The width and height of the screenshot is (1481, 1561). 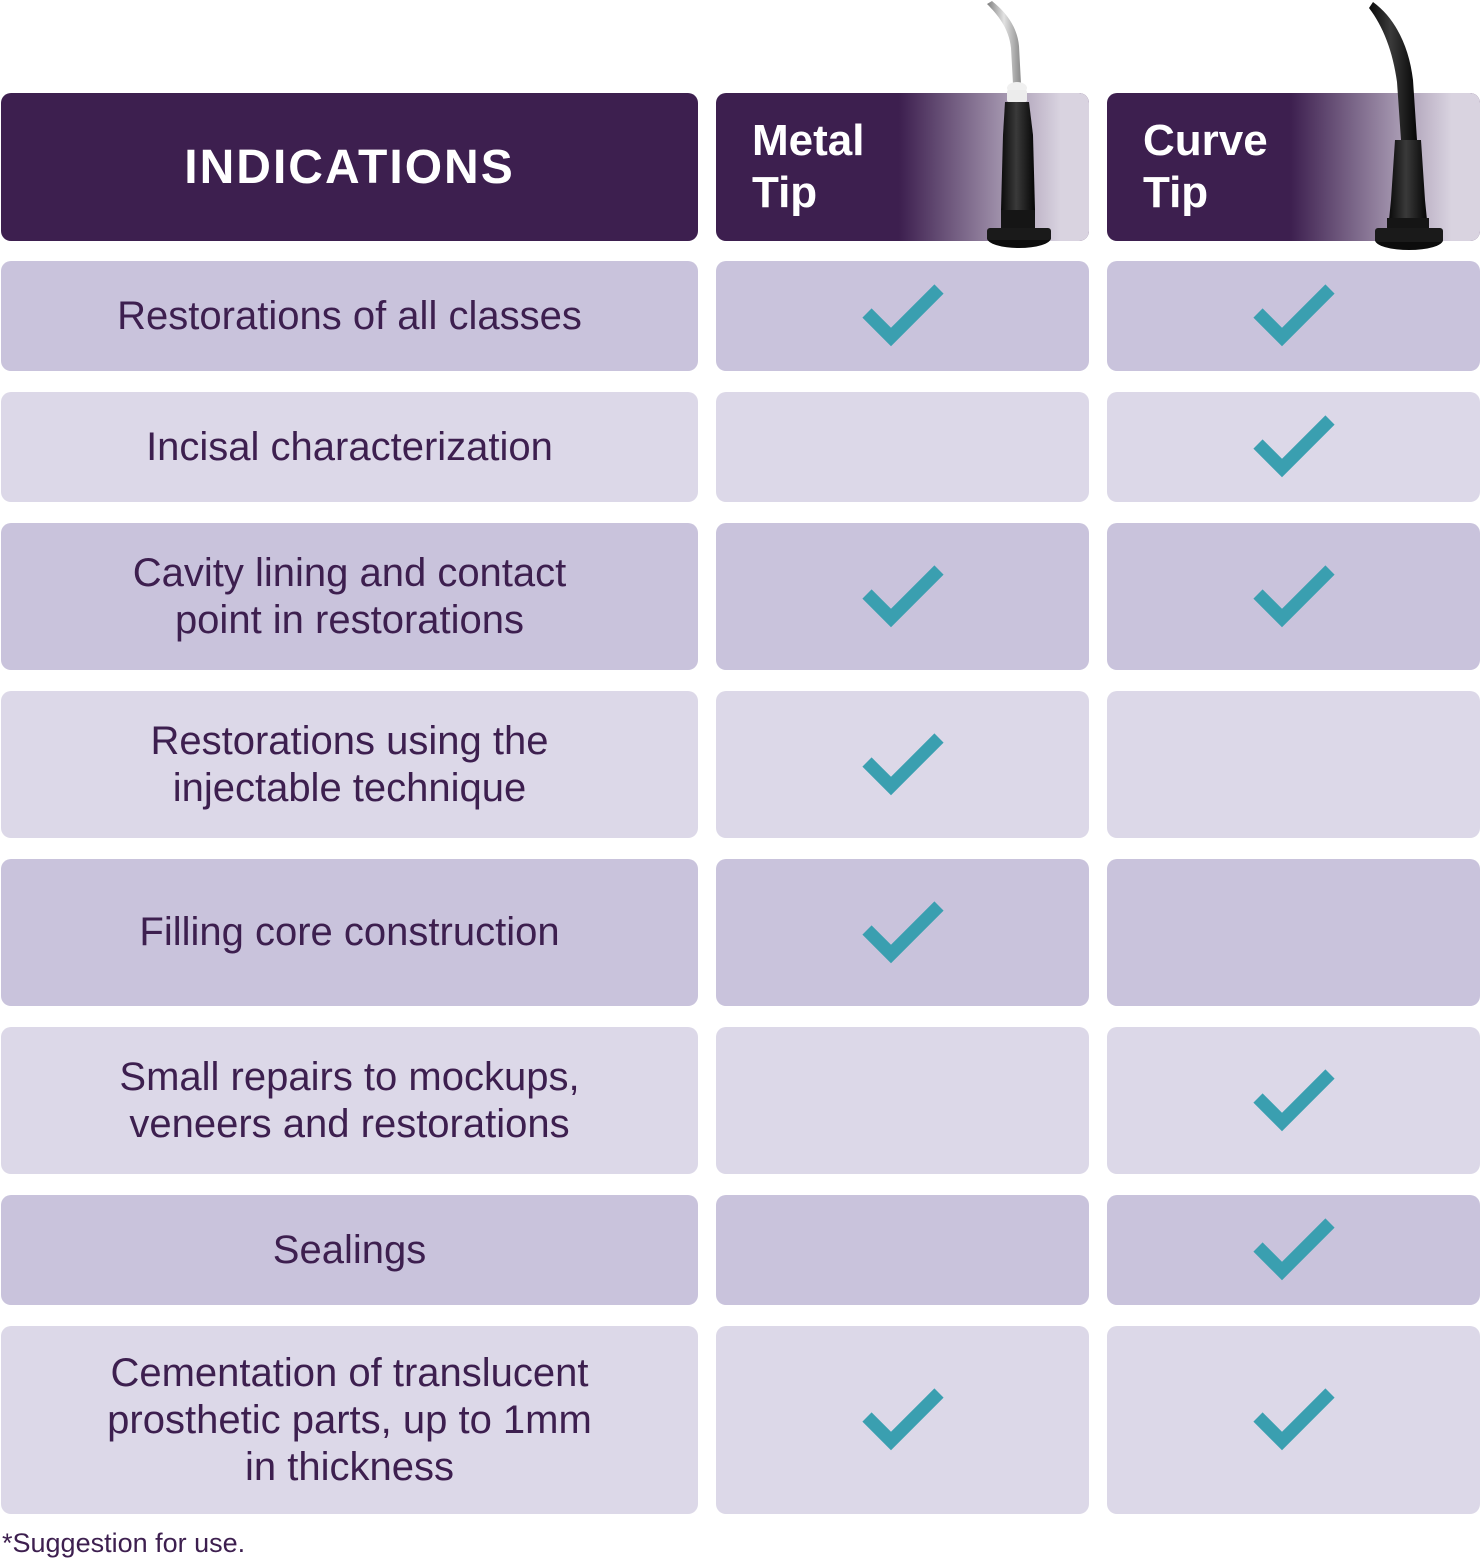 I want to click on indication-cell: Sealings, so click(x=349, y=1250).